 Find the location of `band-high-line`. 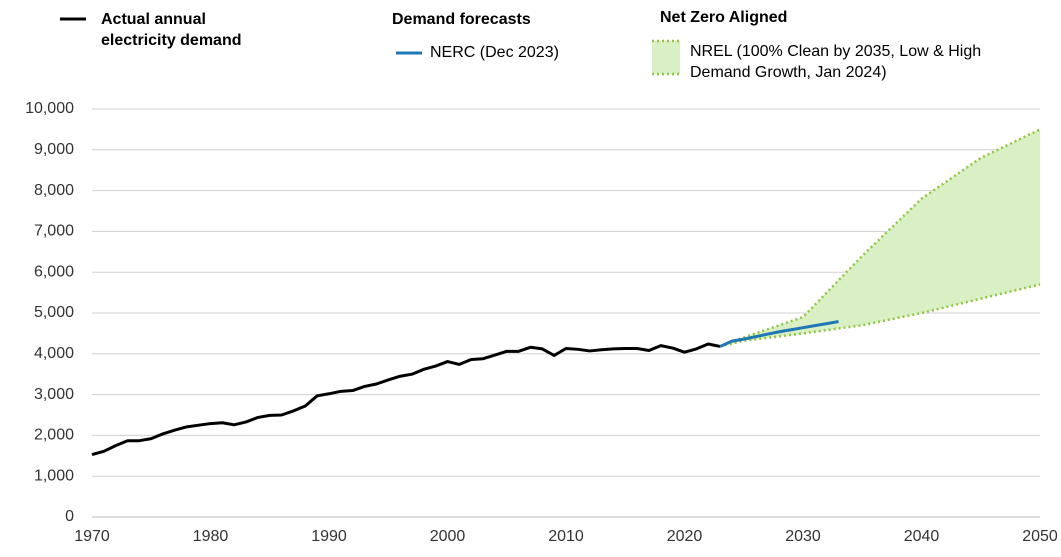

band-high-line is located at coordinates (880, 238).